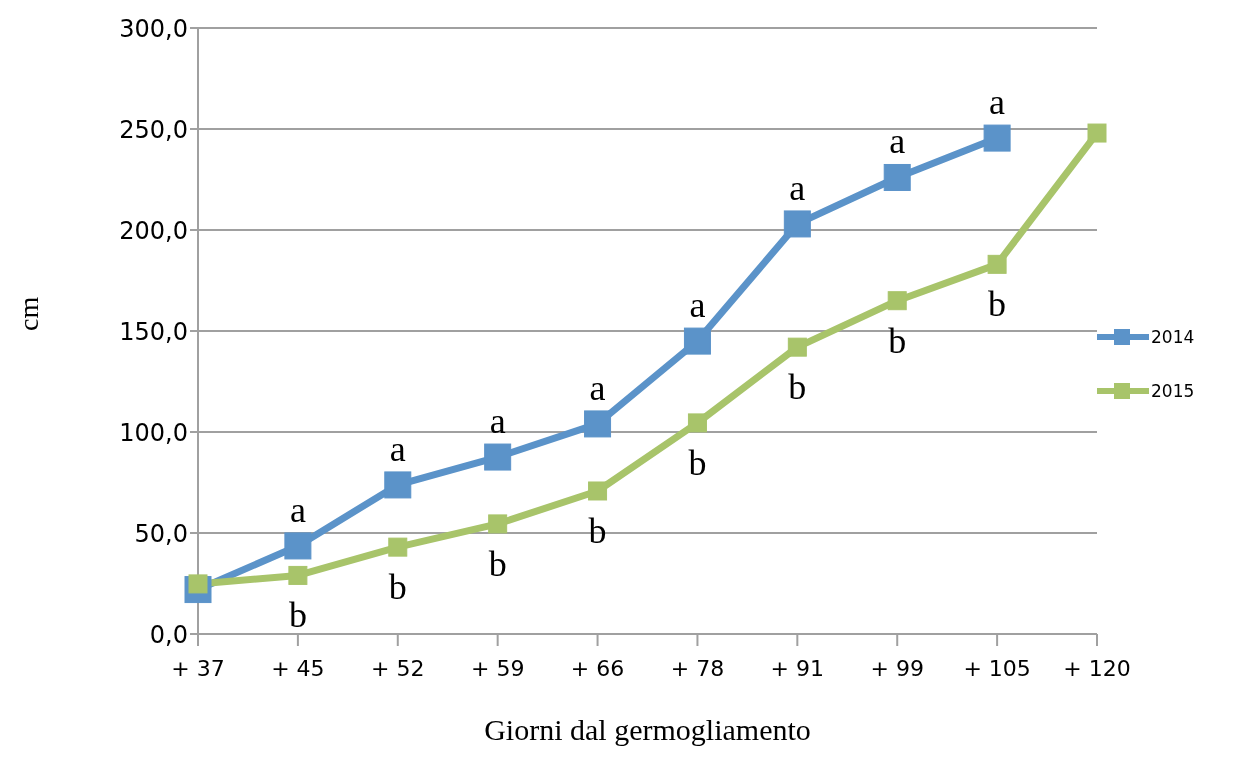 This screenshot has height=762, width=1245. Describe the element at coordinates (28, 313) in the screenshot. I see `y-axis-title: cm` at that location.